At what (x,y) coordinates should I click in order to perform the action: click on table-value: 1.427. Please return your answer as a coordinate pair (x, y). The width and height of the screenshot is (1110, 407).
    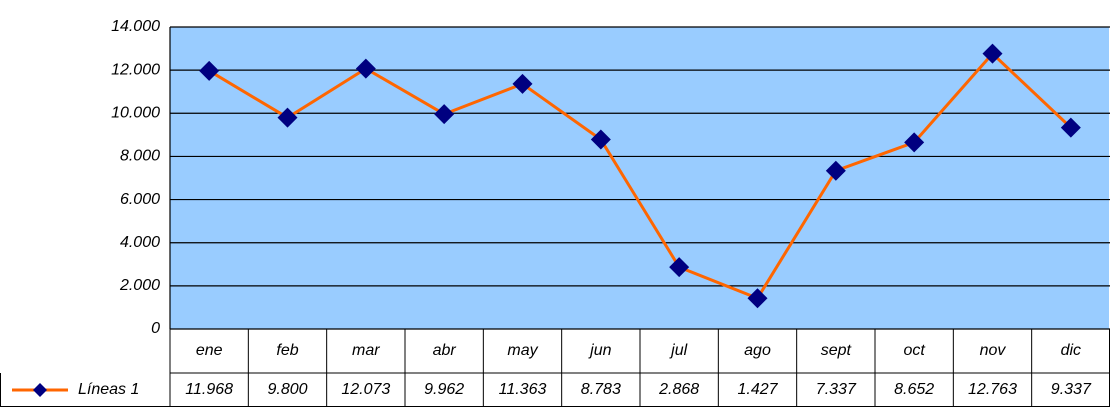
    Looking at the image, I should click on (757, 389).